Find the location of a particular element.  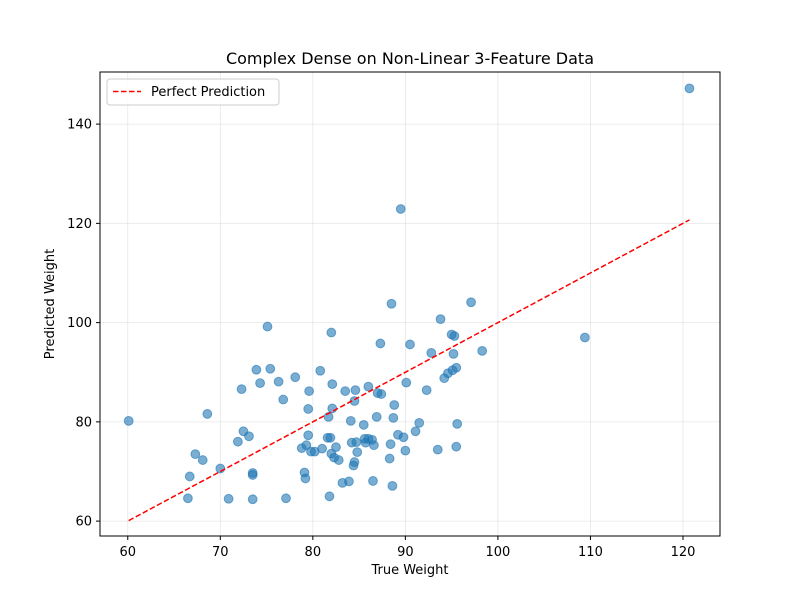

x-tick-label: 110 is located at coordinates (590, 552).